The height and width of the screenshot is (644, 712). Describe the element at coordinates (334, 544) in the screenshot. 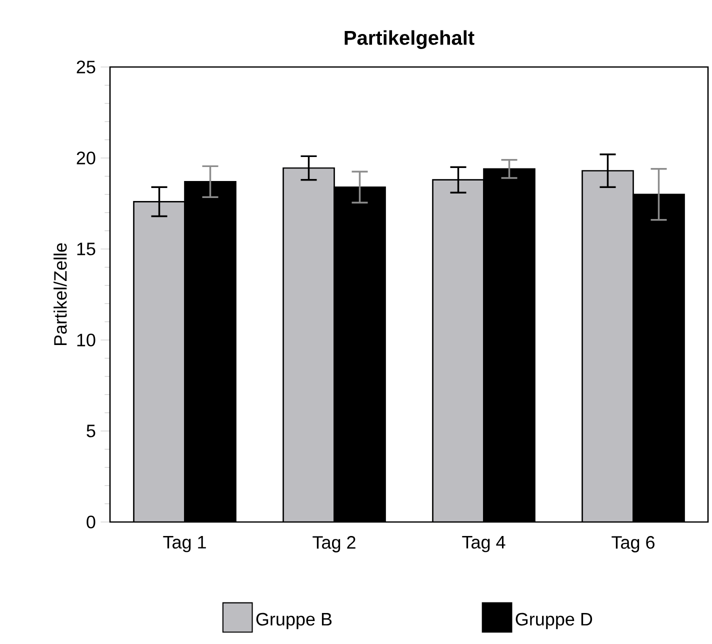

I see `x-tick-label: Tag 2` at that location.